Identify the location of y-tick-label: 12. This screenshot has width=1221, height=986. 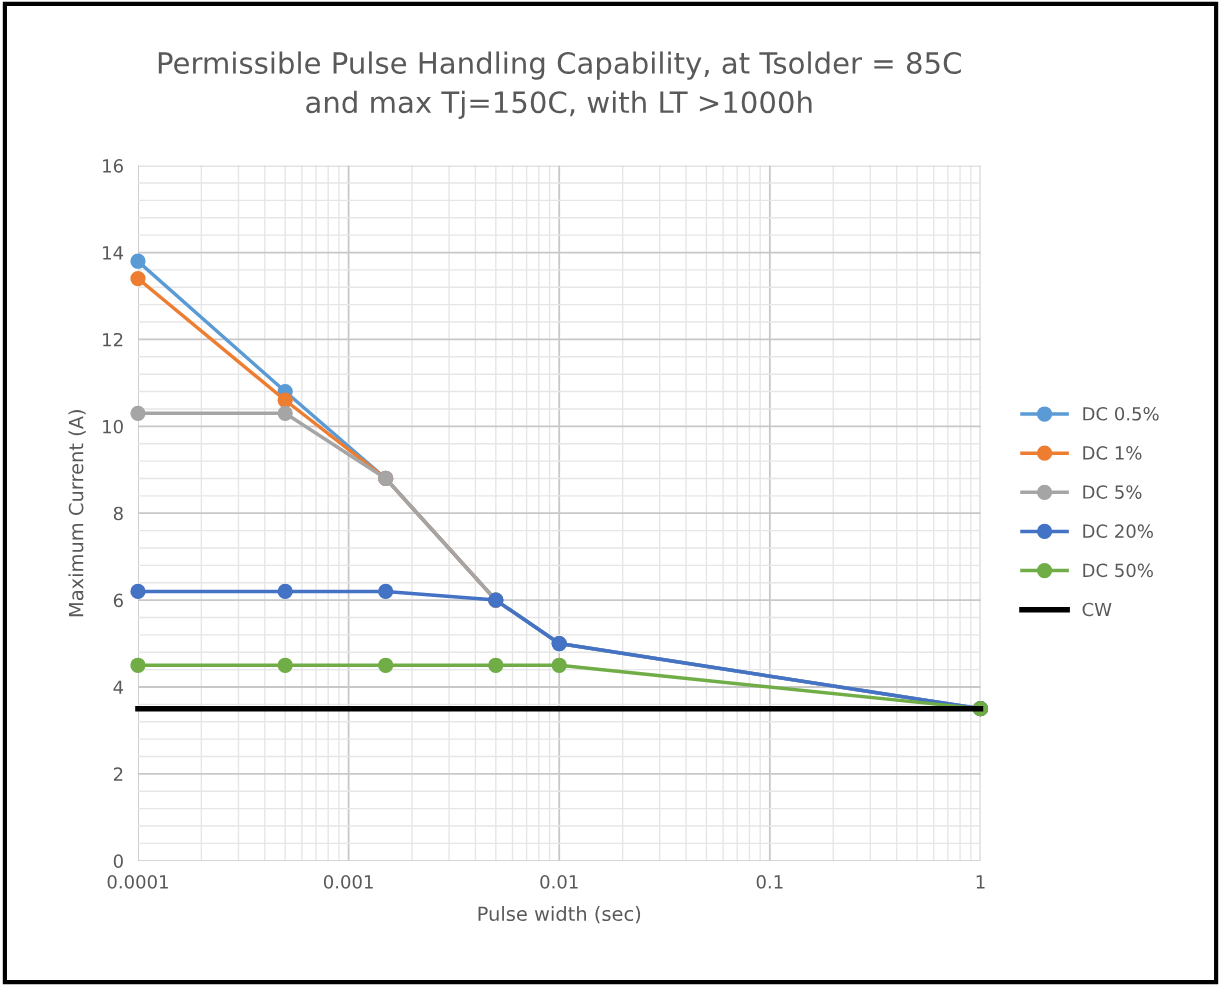
(113, 339).